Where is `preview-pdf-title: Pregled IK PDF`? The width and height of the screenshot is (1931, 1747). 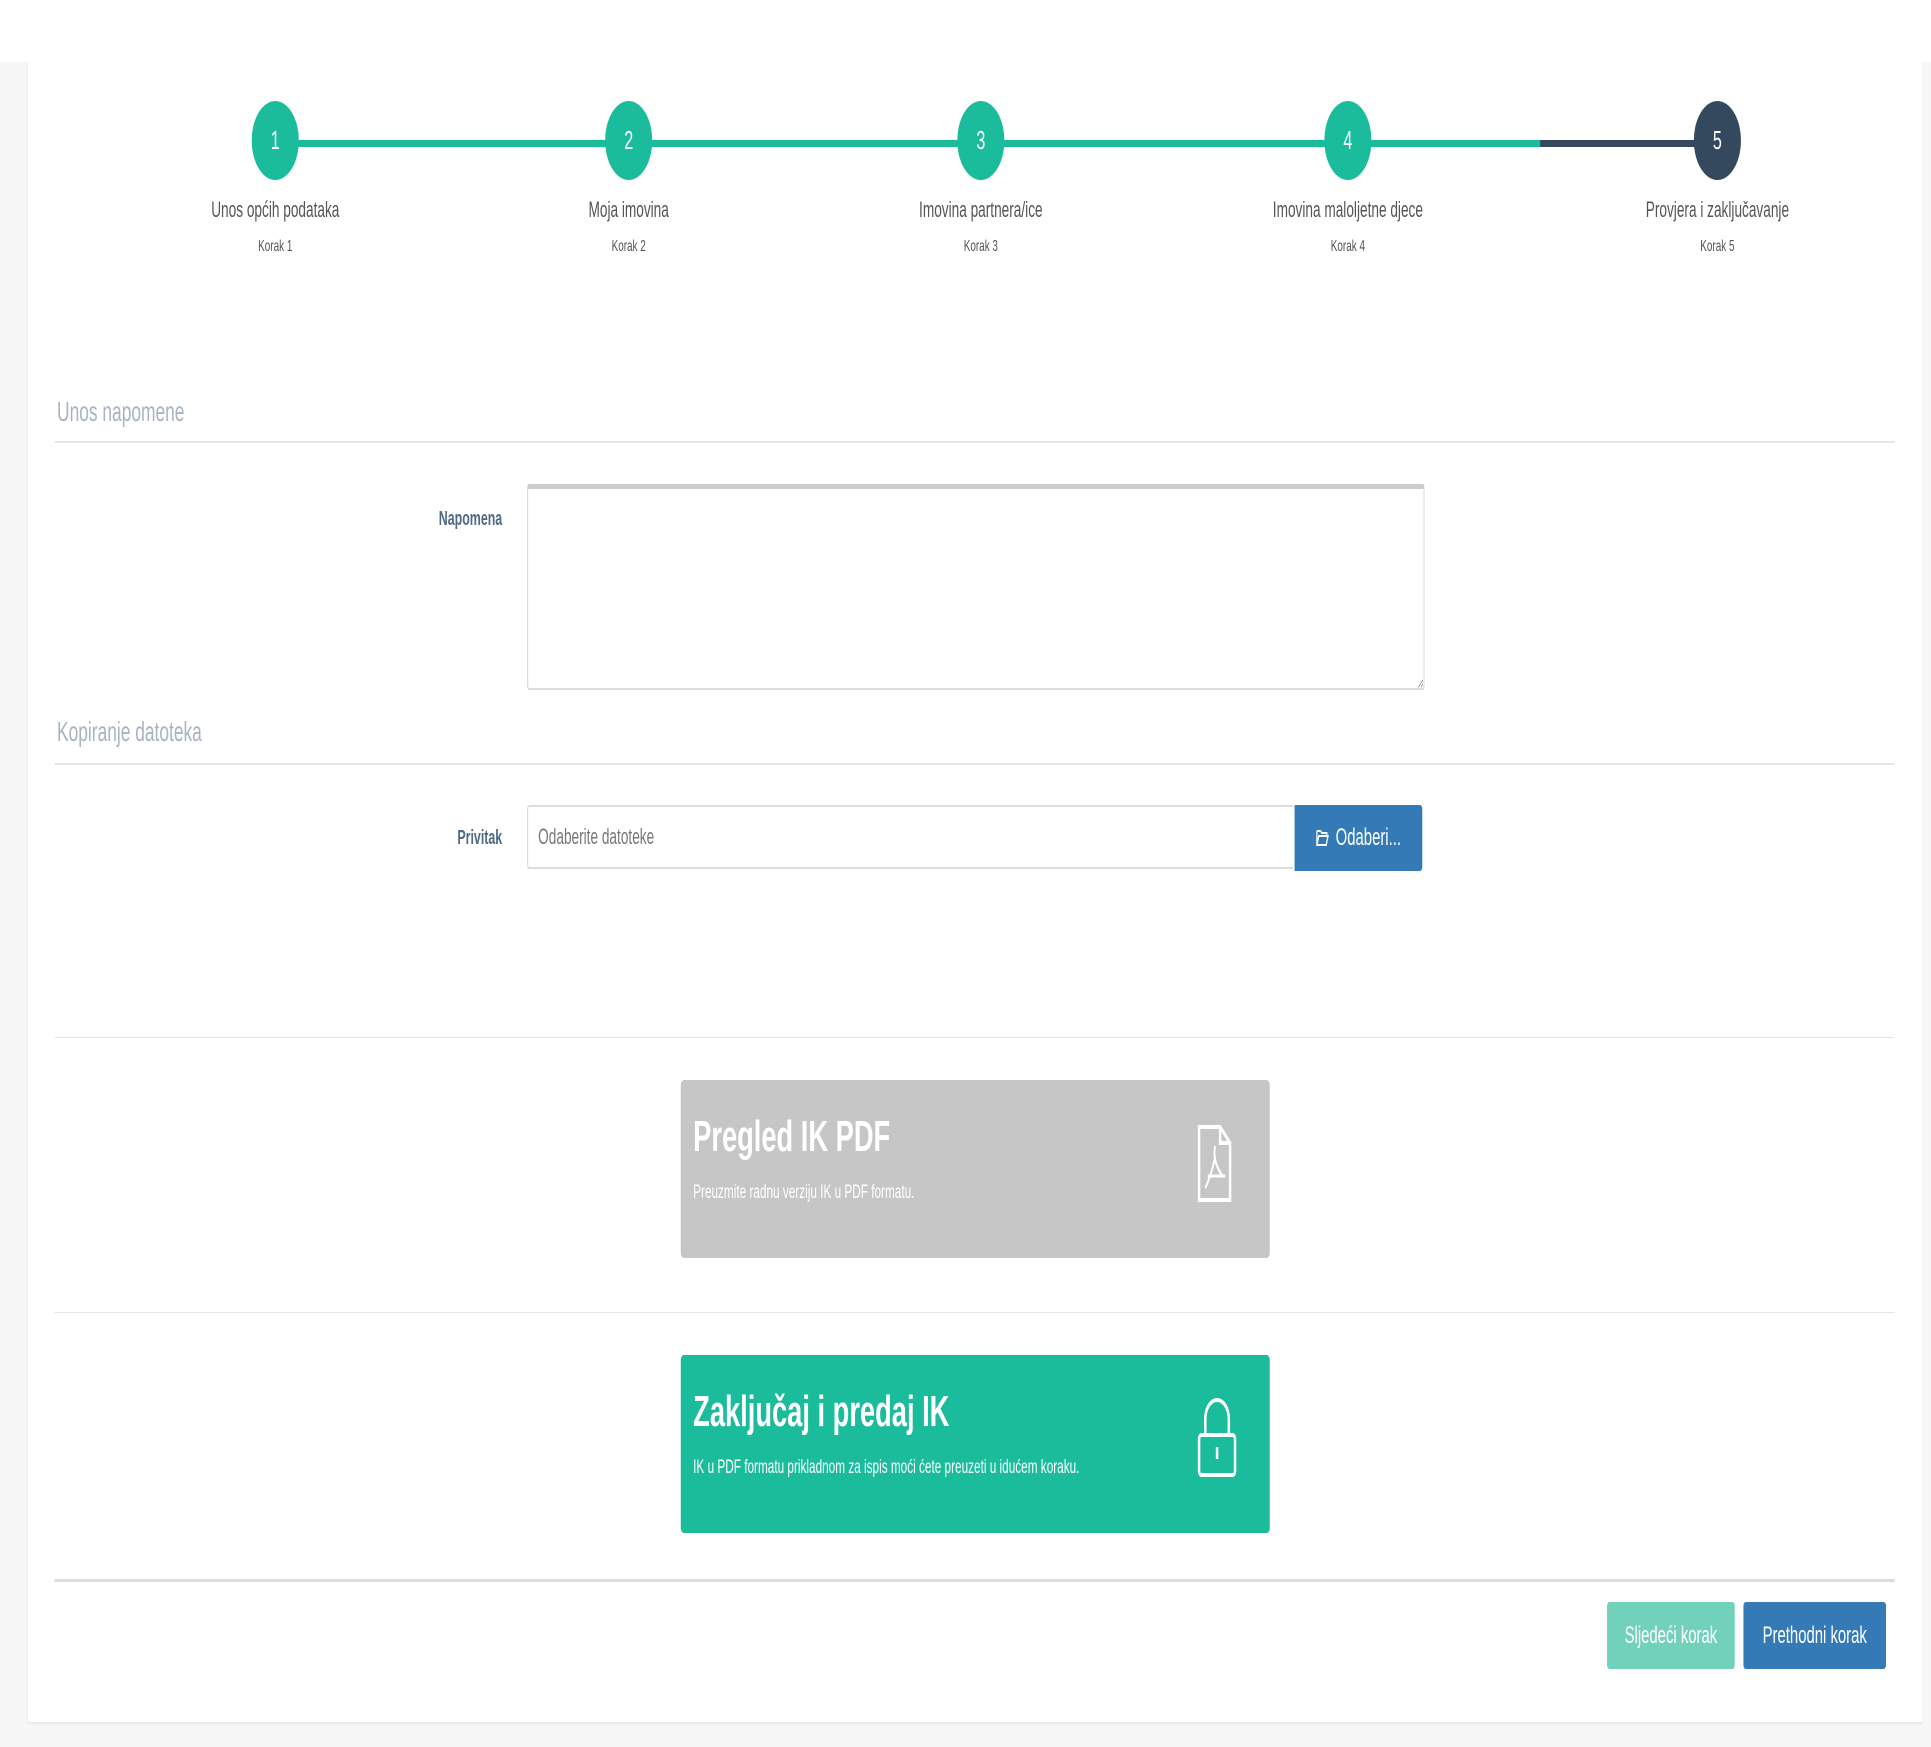
preview-pdf-title: Pregled IK PDF is located at coordinates (792, 1136).